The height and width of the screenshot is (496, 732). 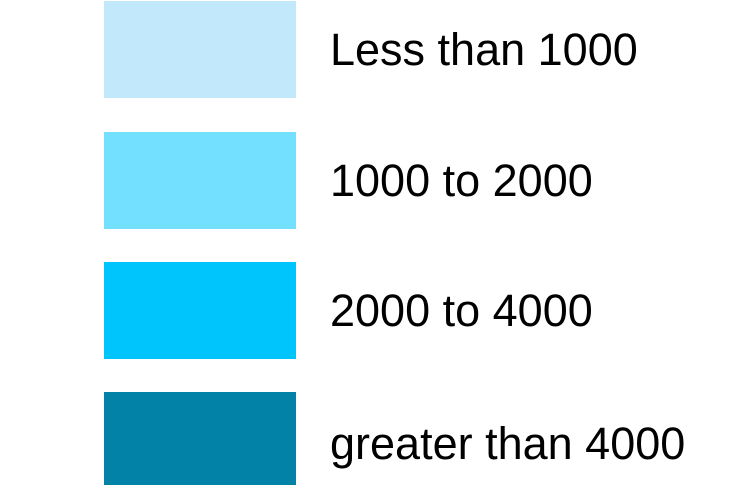 I want to click on legend-label: greater than 4000, so click(x=508, y=443).